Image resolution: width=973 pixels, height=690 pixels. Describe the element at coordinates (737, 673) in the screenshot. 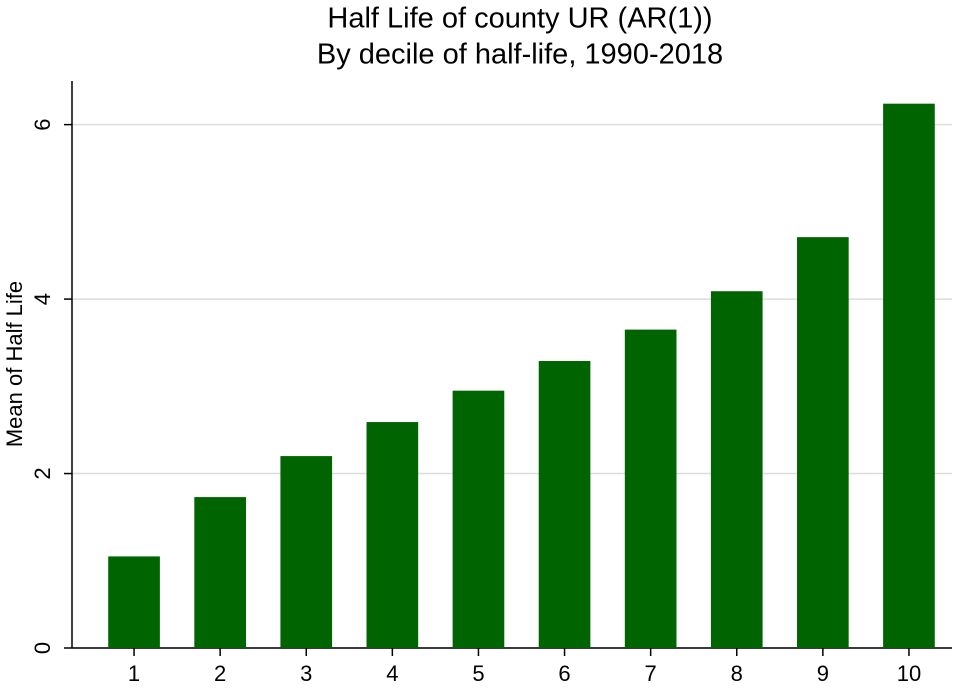

I see `x-tick-label: 8` at that location.